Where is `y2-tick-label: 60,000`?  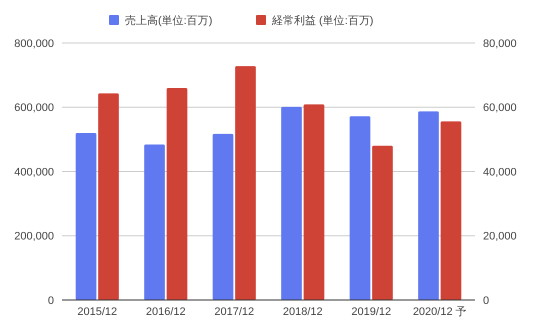 y2-tick-label: 60,000 is located at coordinates (500, 108).